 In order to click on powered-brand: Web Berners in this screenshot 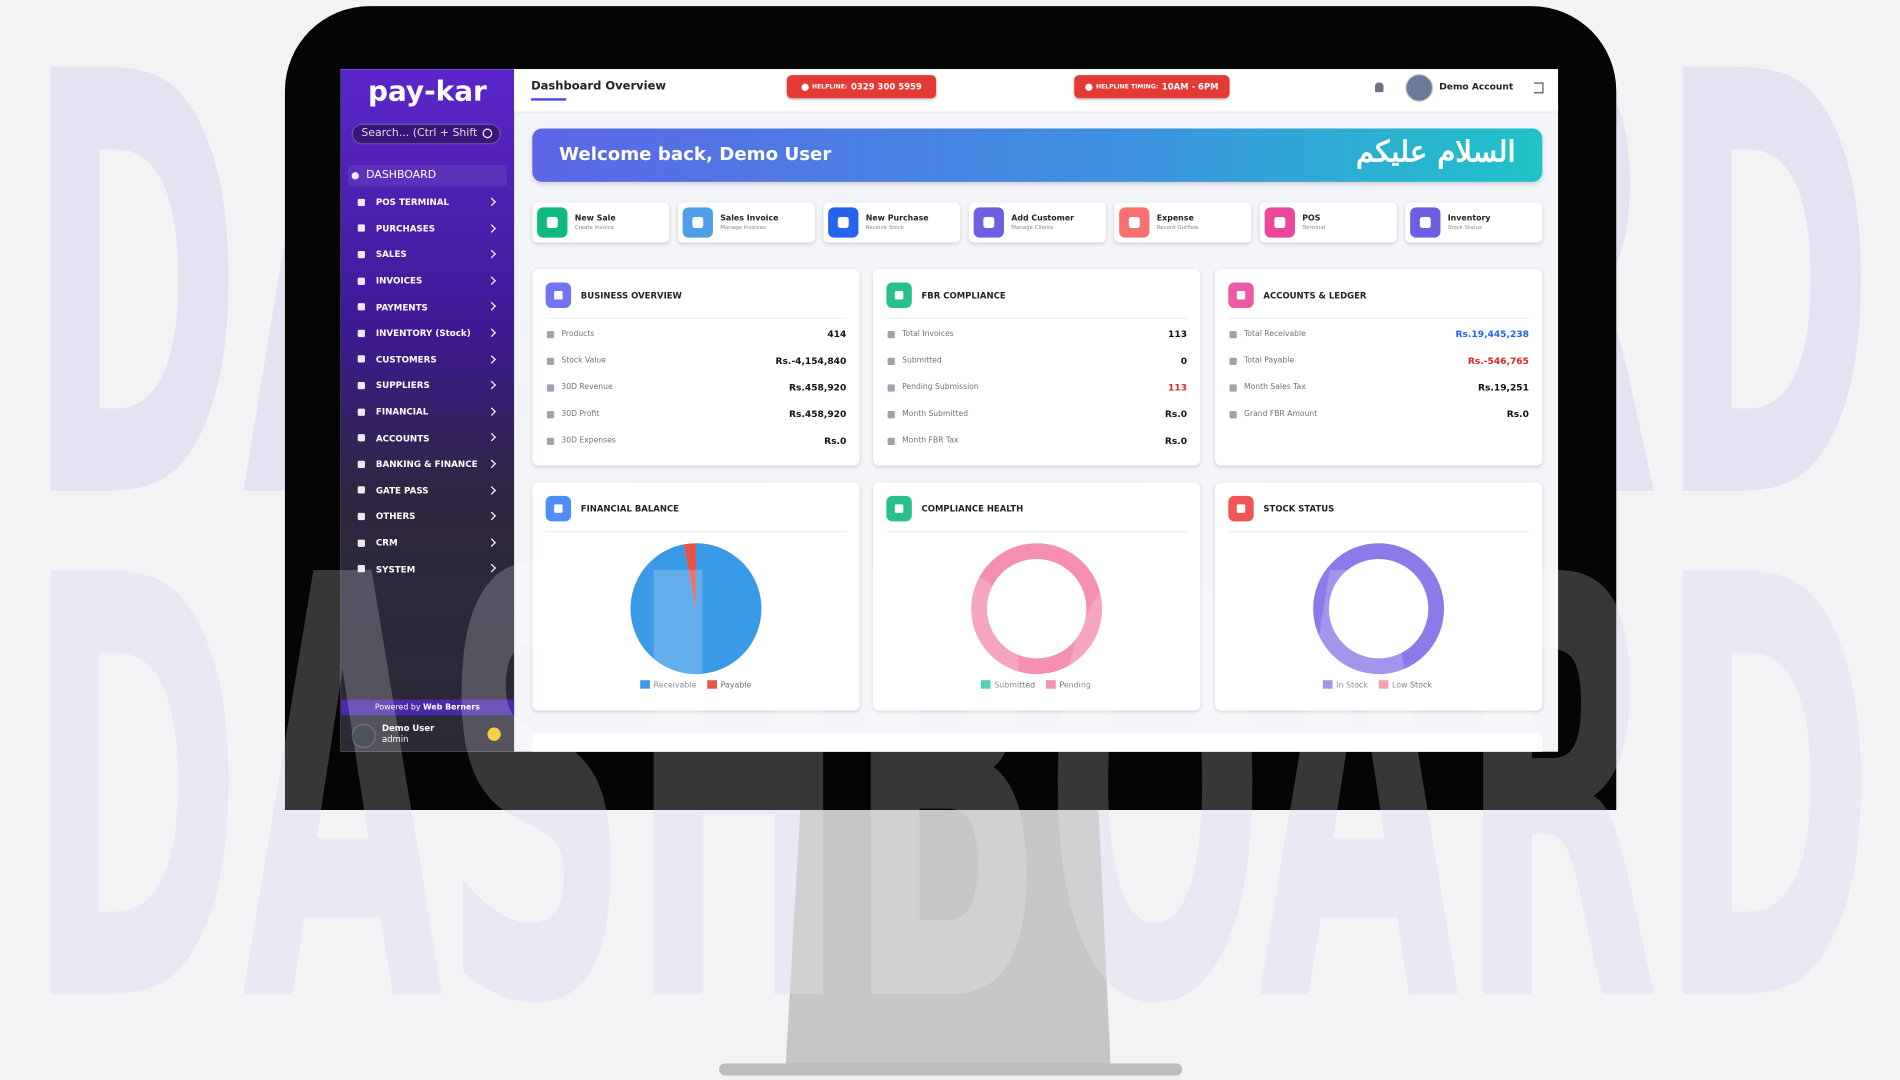, I will do `click(451, 707)`.